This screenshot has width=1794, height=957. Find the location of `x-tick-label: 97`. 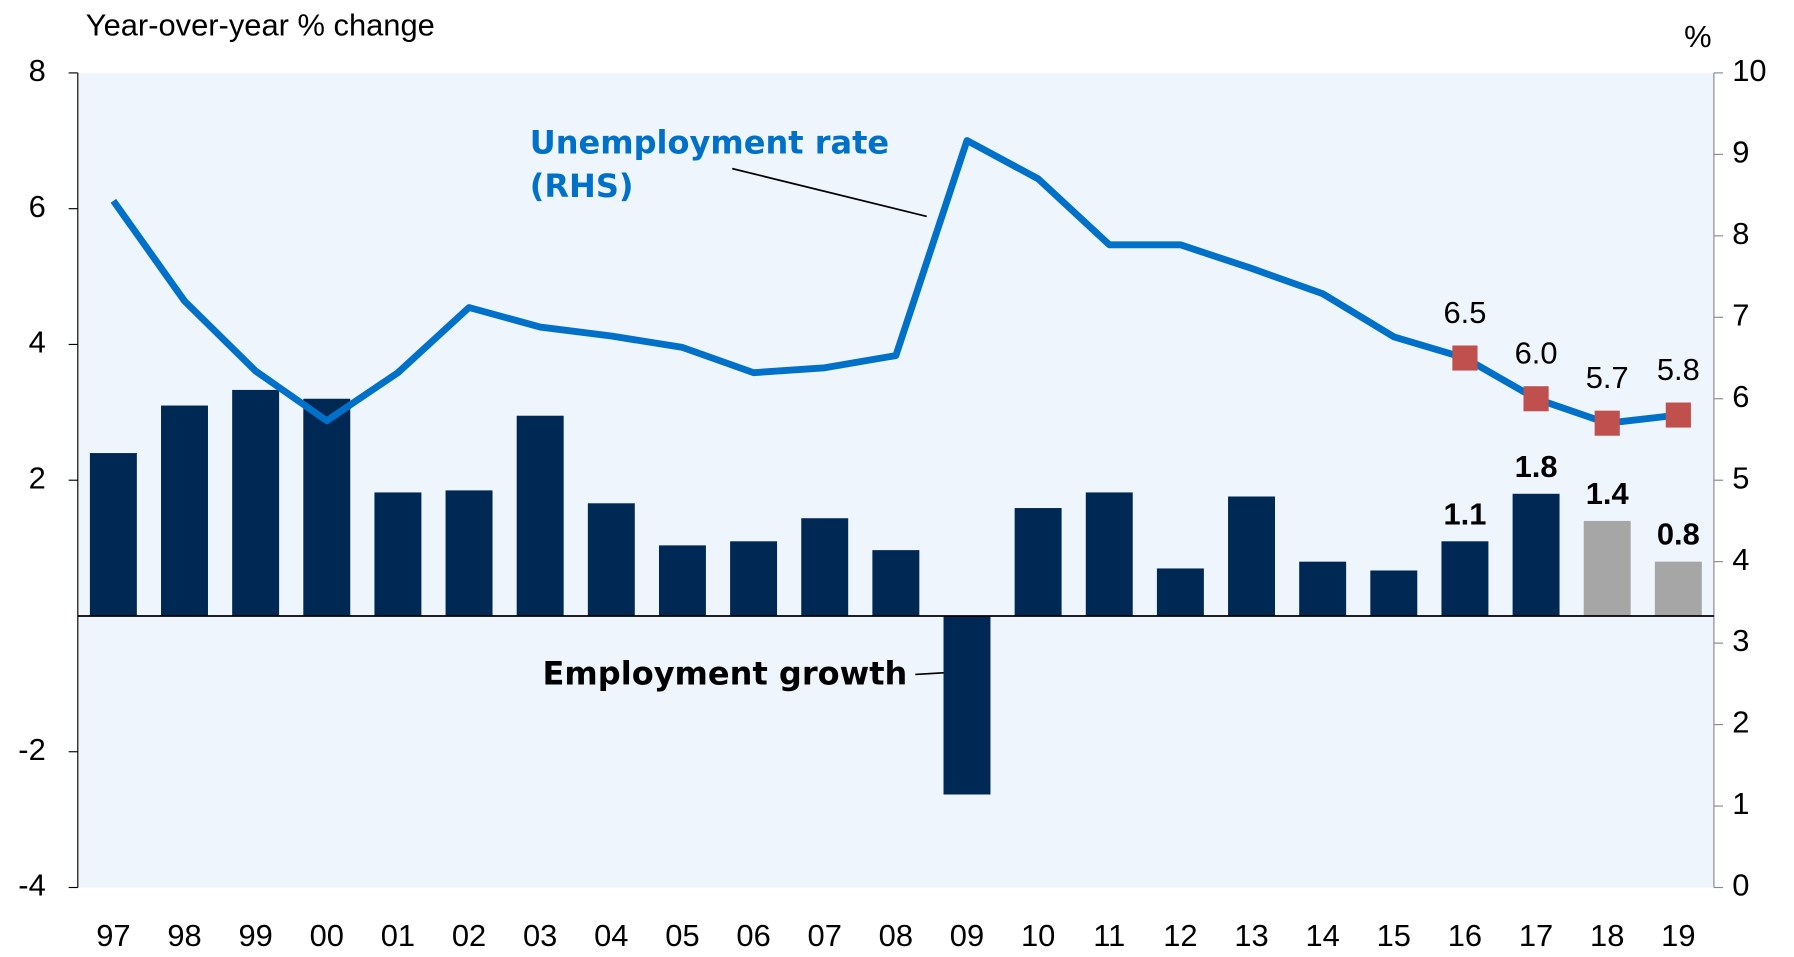

x-tick-label: 97 is located at coordinates (113, 935).